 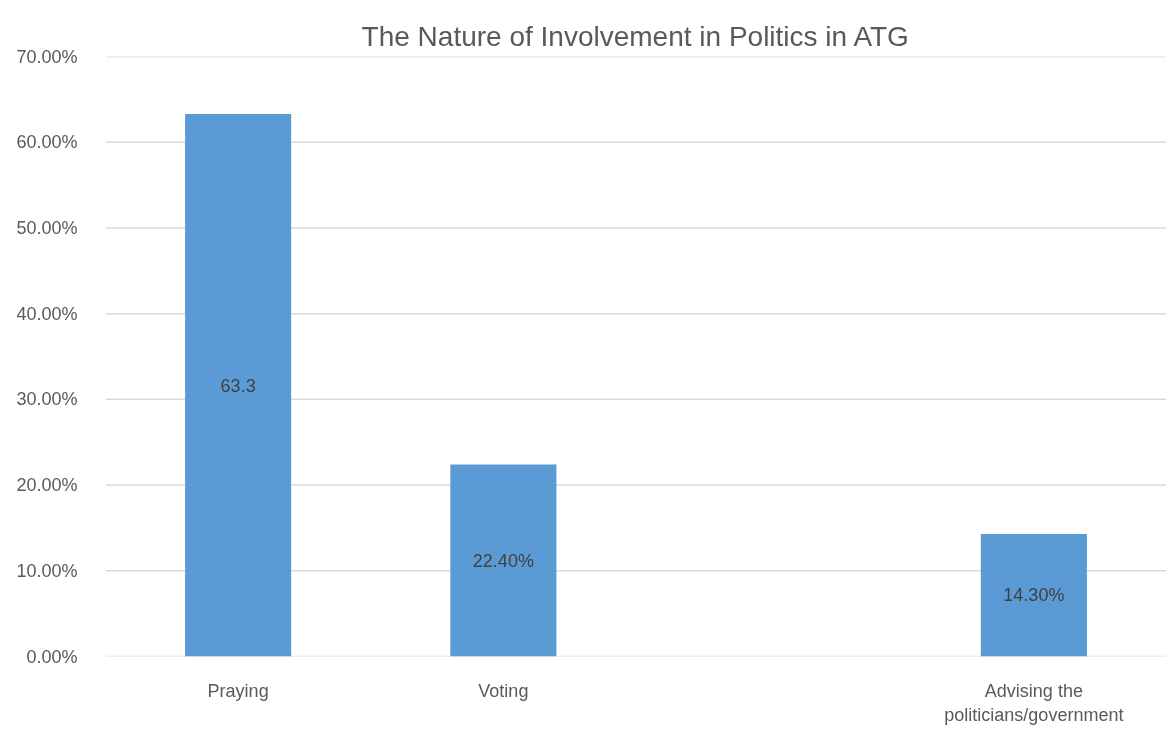 What do you see at coordinates (635, 36) in the screenshot?
I see `chart-title: The Nature of Involvement in Politics in ATG` at bounding box center [635, 36].